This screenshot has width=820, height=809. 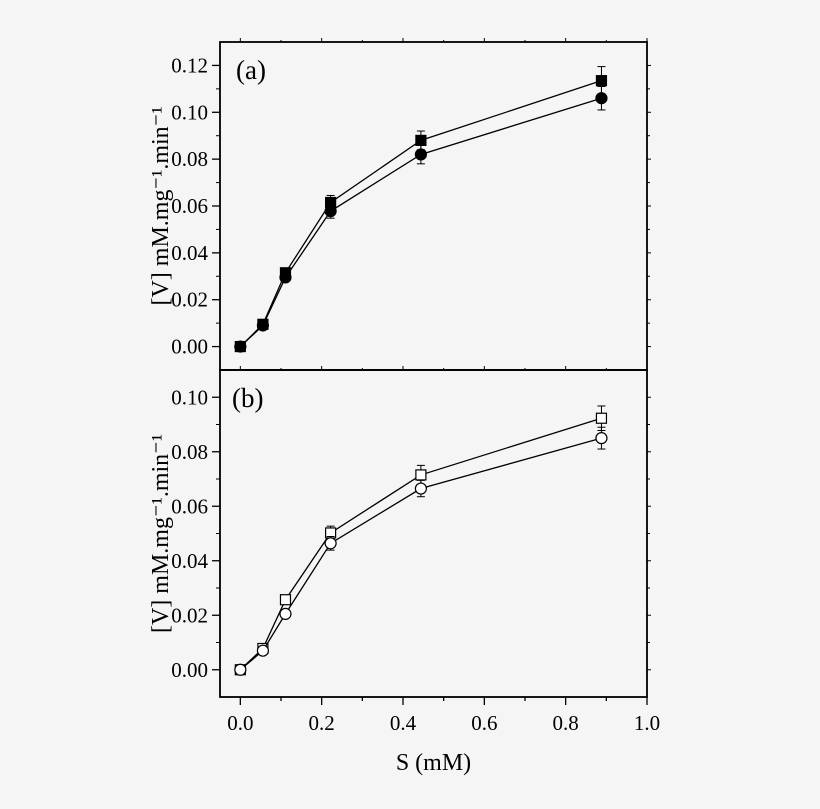 What do you see at coordinates (484, 723) in the screenshot?
I see `x-tick-label: 0.6` at bounding box center [484, 723].